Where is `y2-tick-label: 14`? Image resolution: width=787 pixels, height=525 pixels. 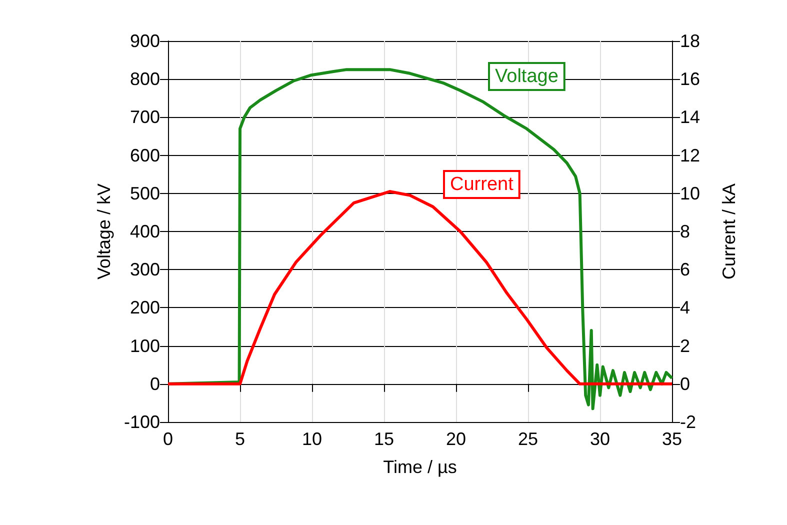 y2-tick-label: 14 is located at coordinates (690, 117).